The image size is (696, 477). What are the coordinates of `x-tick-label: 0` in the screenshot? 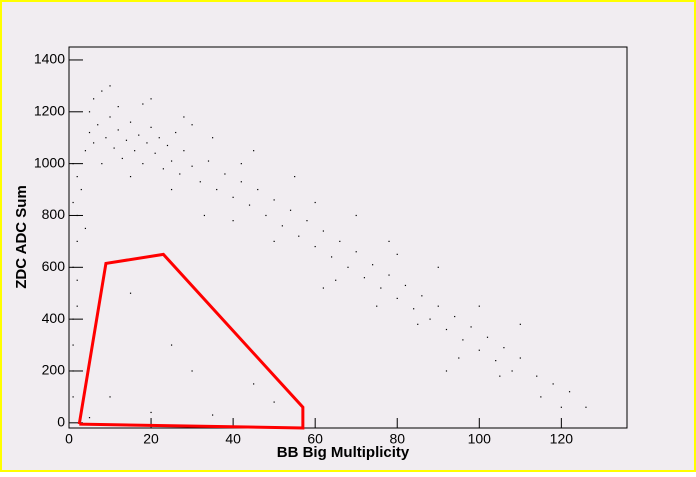 It's located at (69, 439).